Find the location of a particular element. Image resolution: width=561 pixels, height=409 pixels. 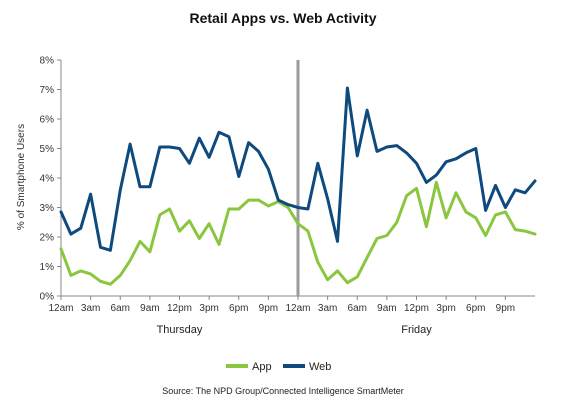

y-tick-label: 2% is located at coordinates (47, 238).